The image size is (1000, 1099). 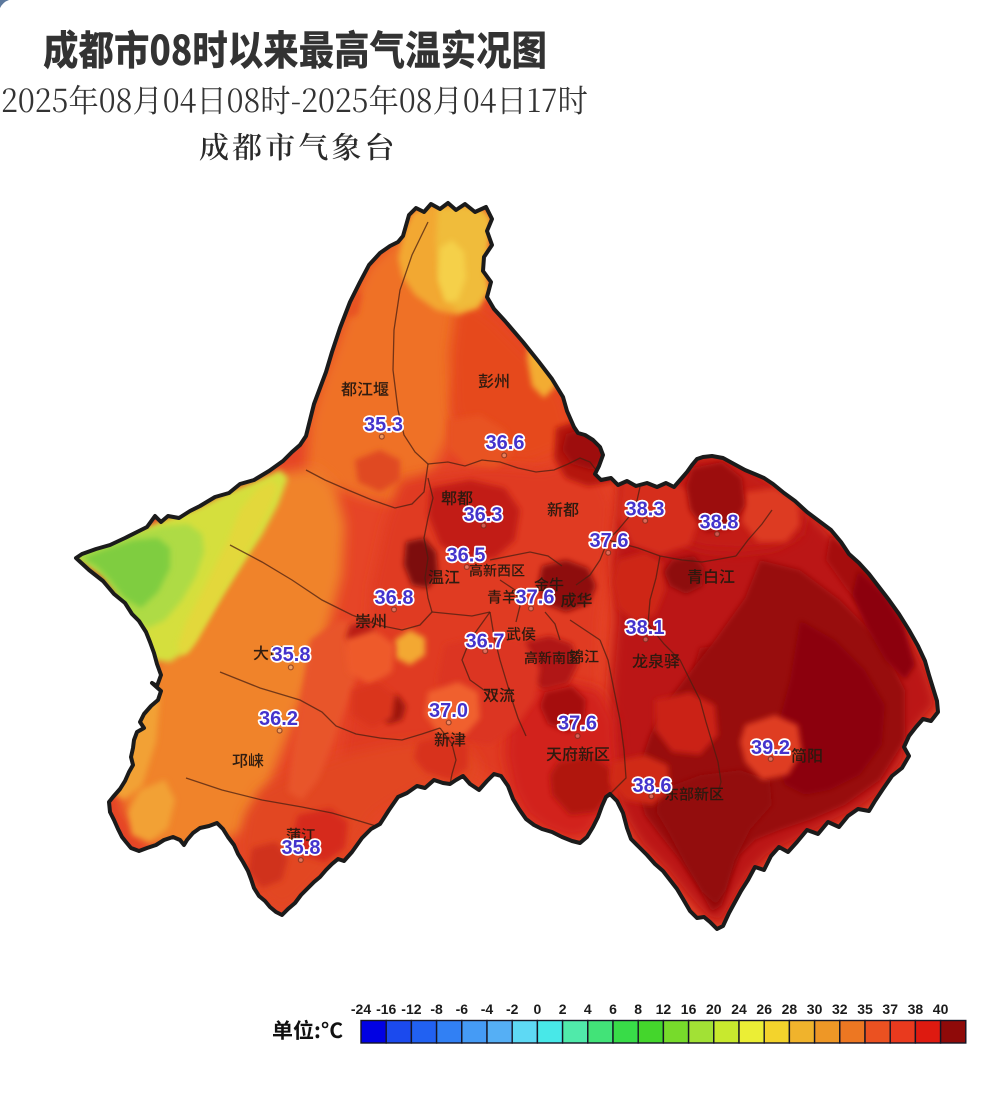 What do you see at coordinates (638, 1009) in the screenshot?
I see `svg-text: 8` at bounding box center [638, 1009].